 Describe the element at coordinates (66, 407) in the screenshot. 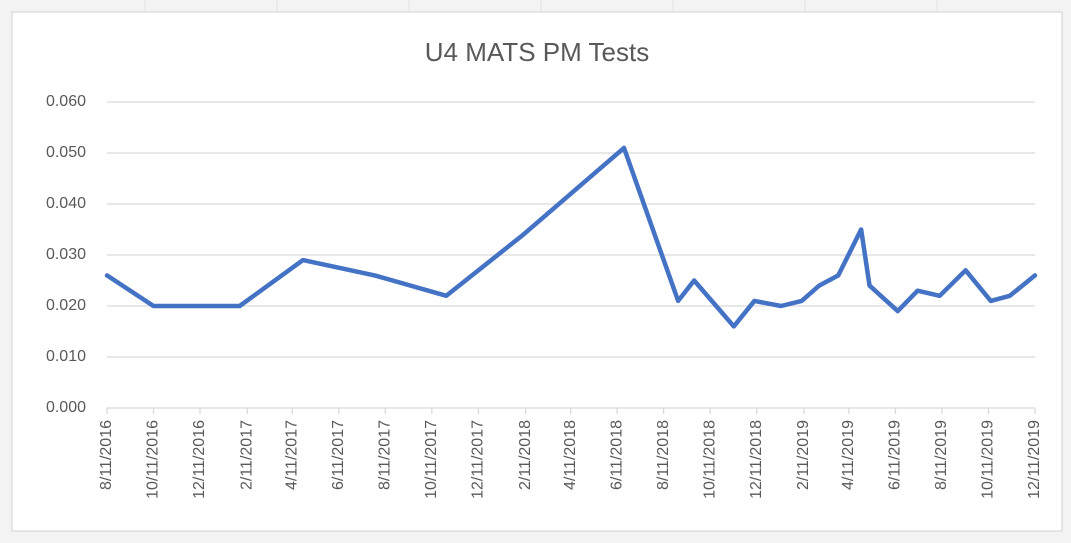

I see `y-tick-label: 0.000` at that location.